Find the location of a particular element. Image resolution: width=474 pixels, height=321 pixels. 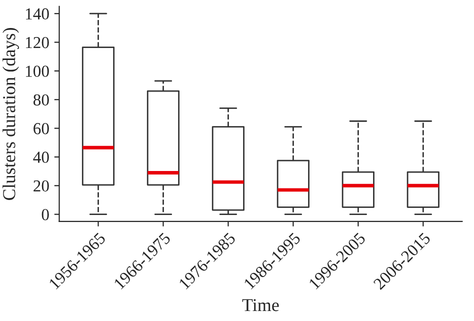

y-tick-label: 60 is located at coordinates (41, 128).